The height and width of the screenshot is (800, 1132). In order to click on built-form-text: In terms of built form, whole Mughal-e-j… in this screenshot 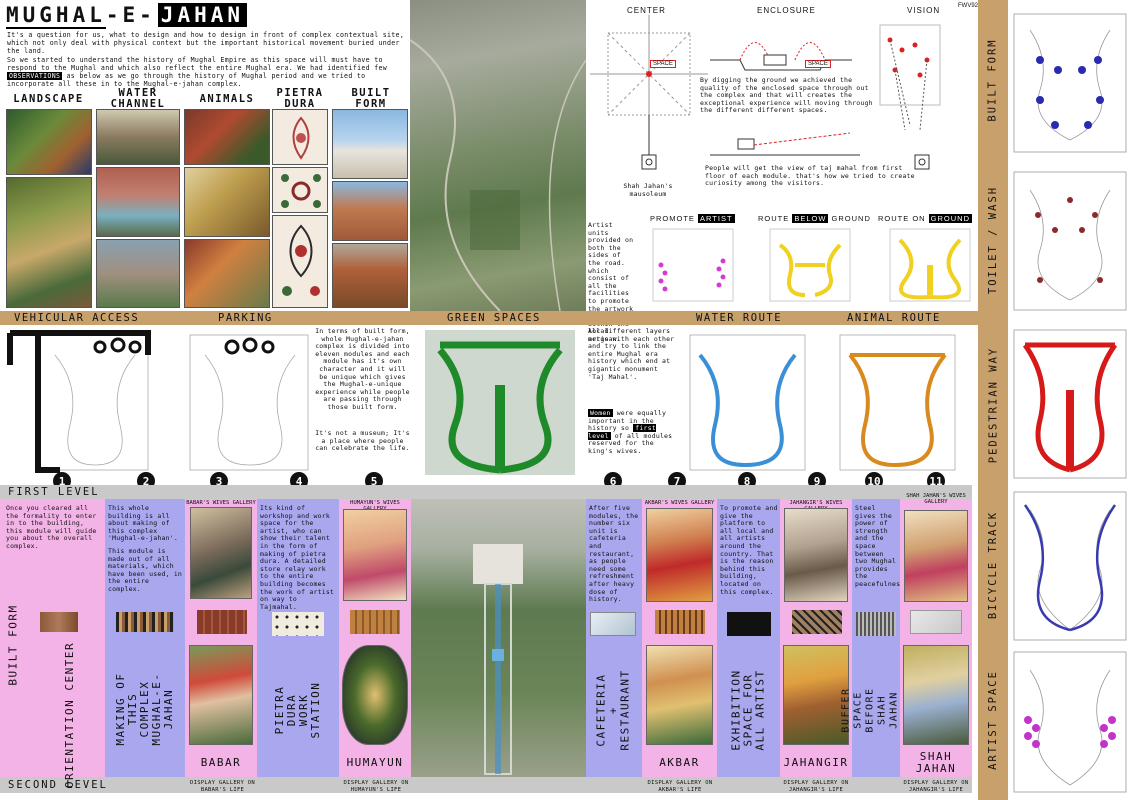, I will do `click(362, 369)`.